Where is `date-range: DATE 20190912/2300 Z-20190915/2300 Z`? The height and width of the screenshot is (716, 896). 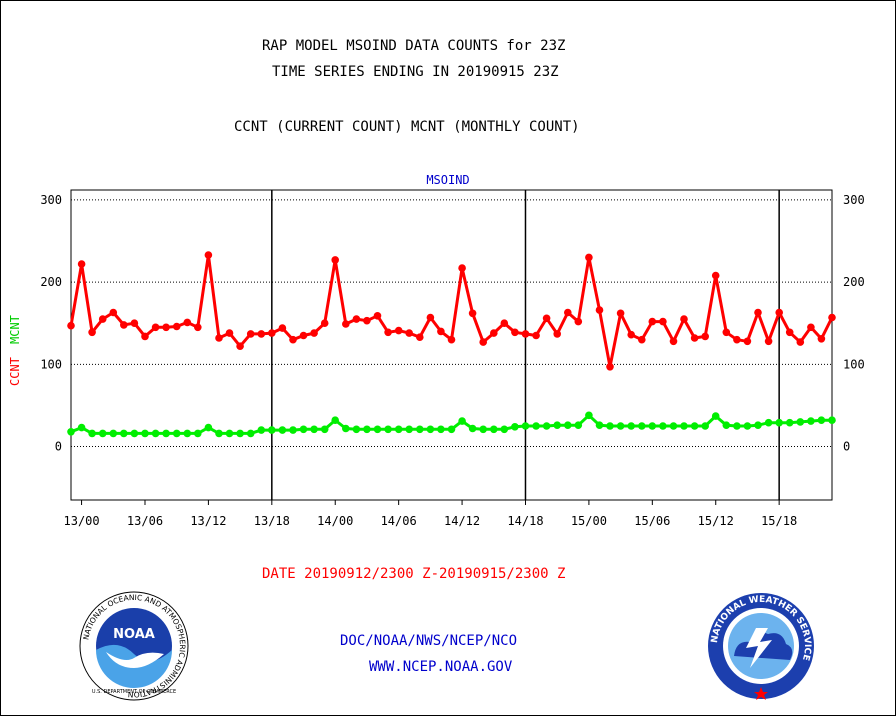
date-range: DATE 20190912/2300 Z-20190915/2300 Z is located at coordinates (414, 574).